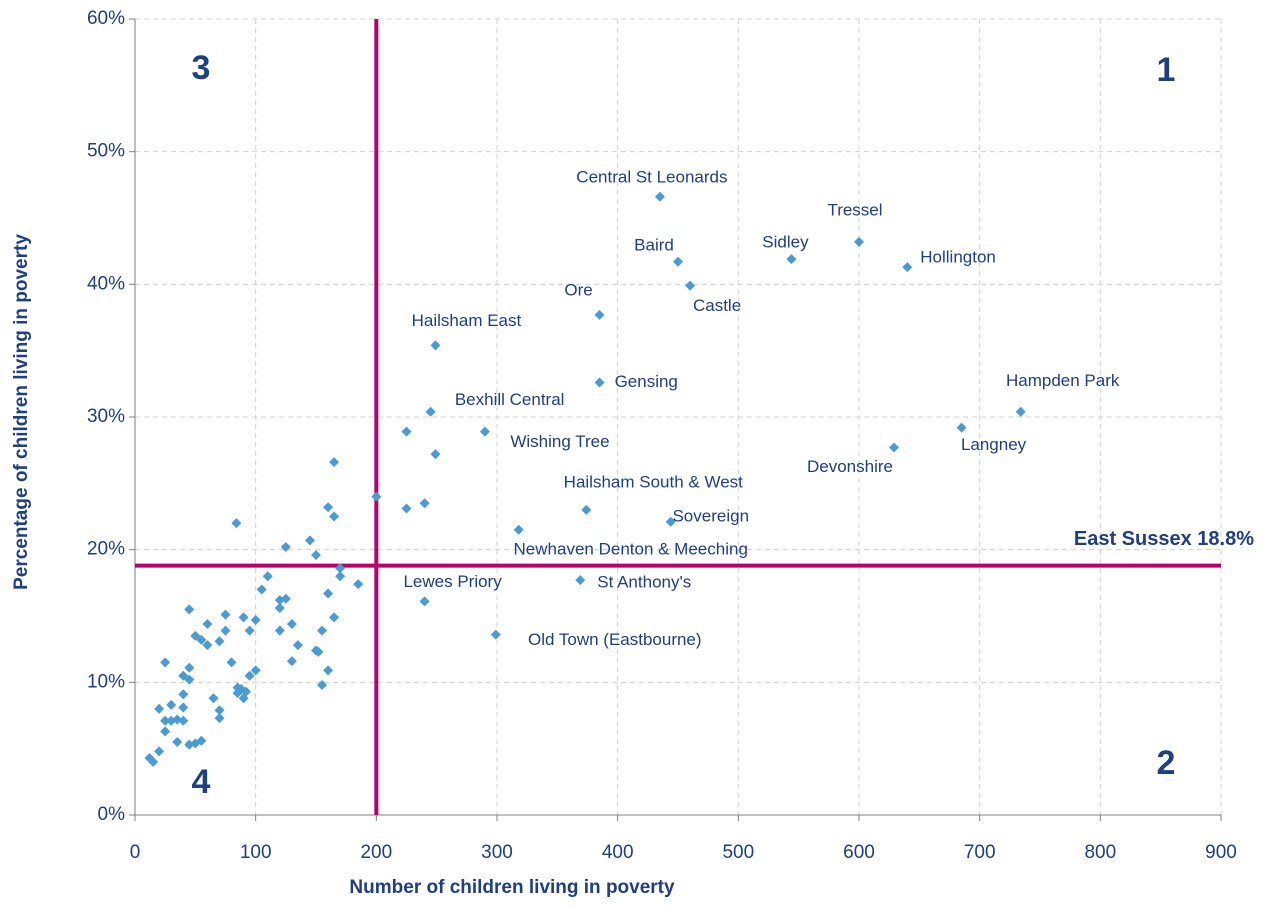 The width and height of the screenshot is (1267, 909). Describe the element at coordinates (980, 852) in the screenshot. I see `x-tick-label: 700` at that location.